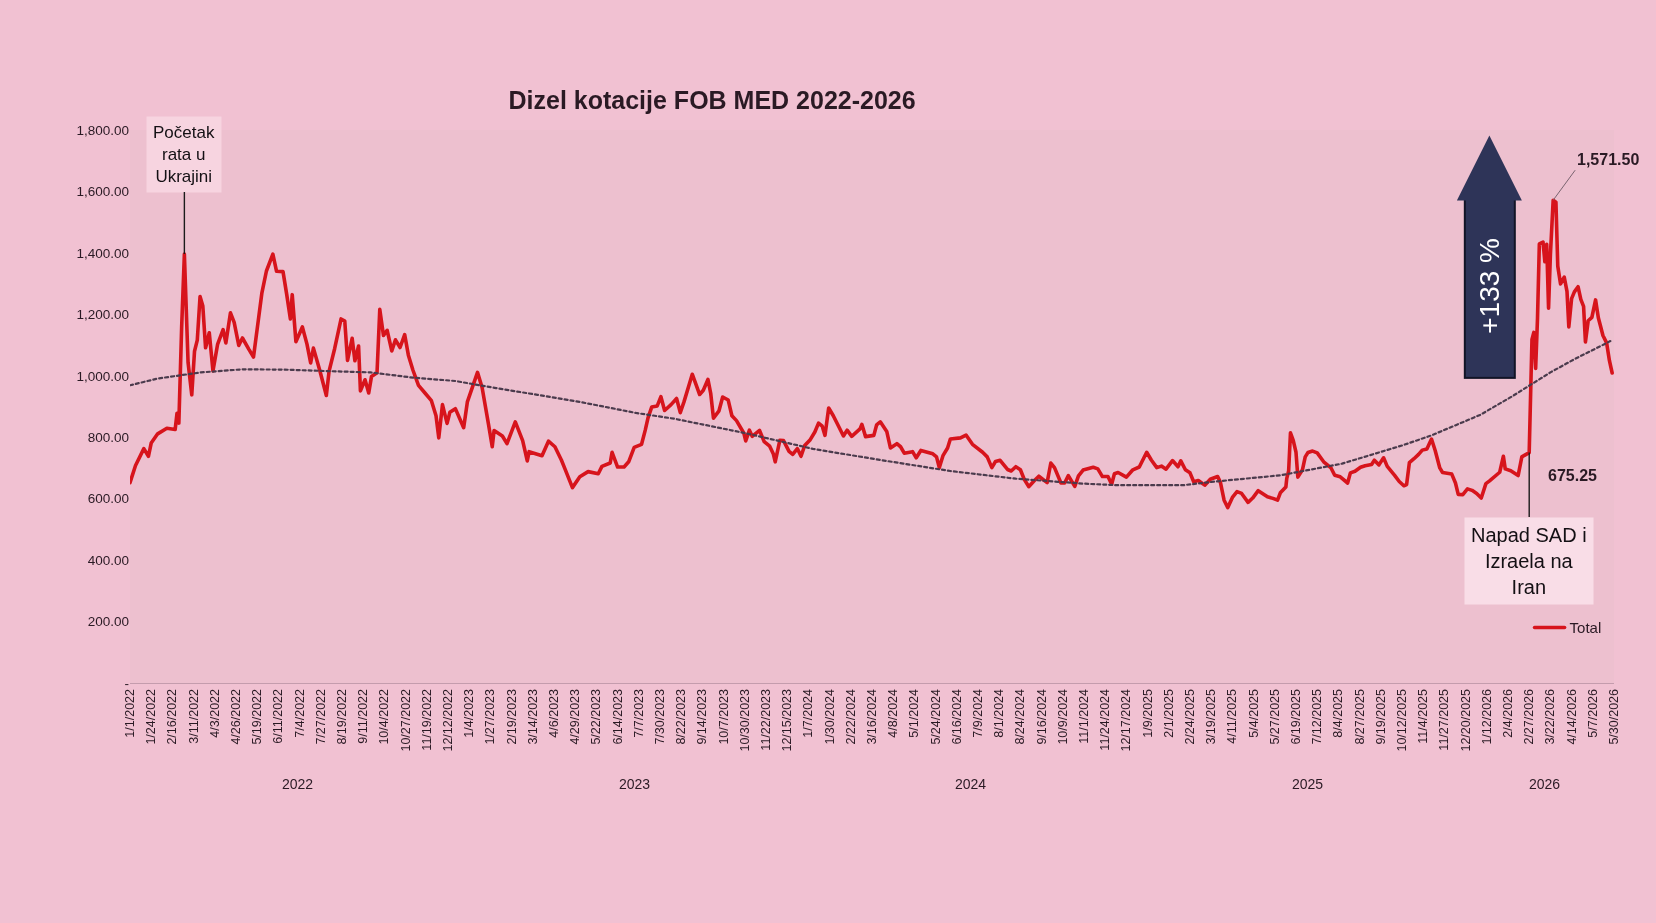  Describe the element at coordinates (126, 683) in the screenshot. I see `y-tick-label: -` at that location.